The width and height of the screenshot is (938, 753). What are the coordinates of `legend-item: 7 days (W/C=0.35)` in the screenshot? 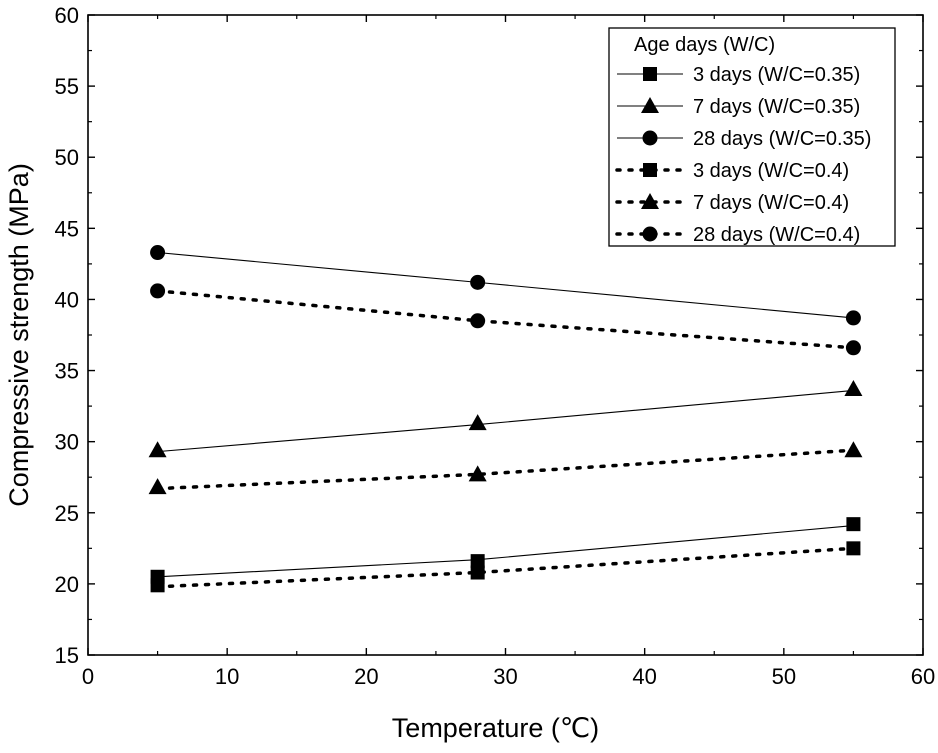 It's located at (738, 107).